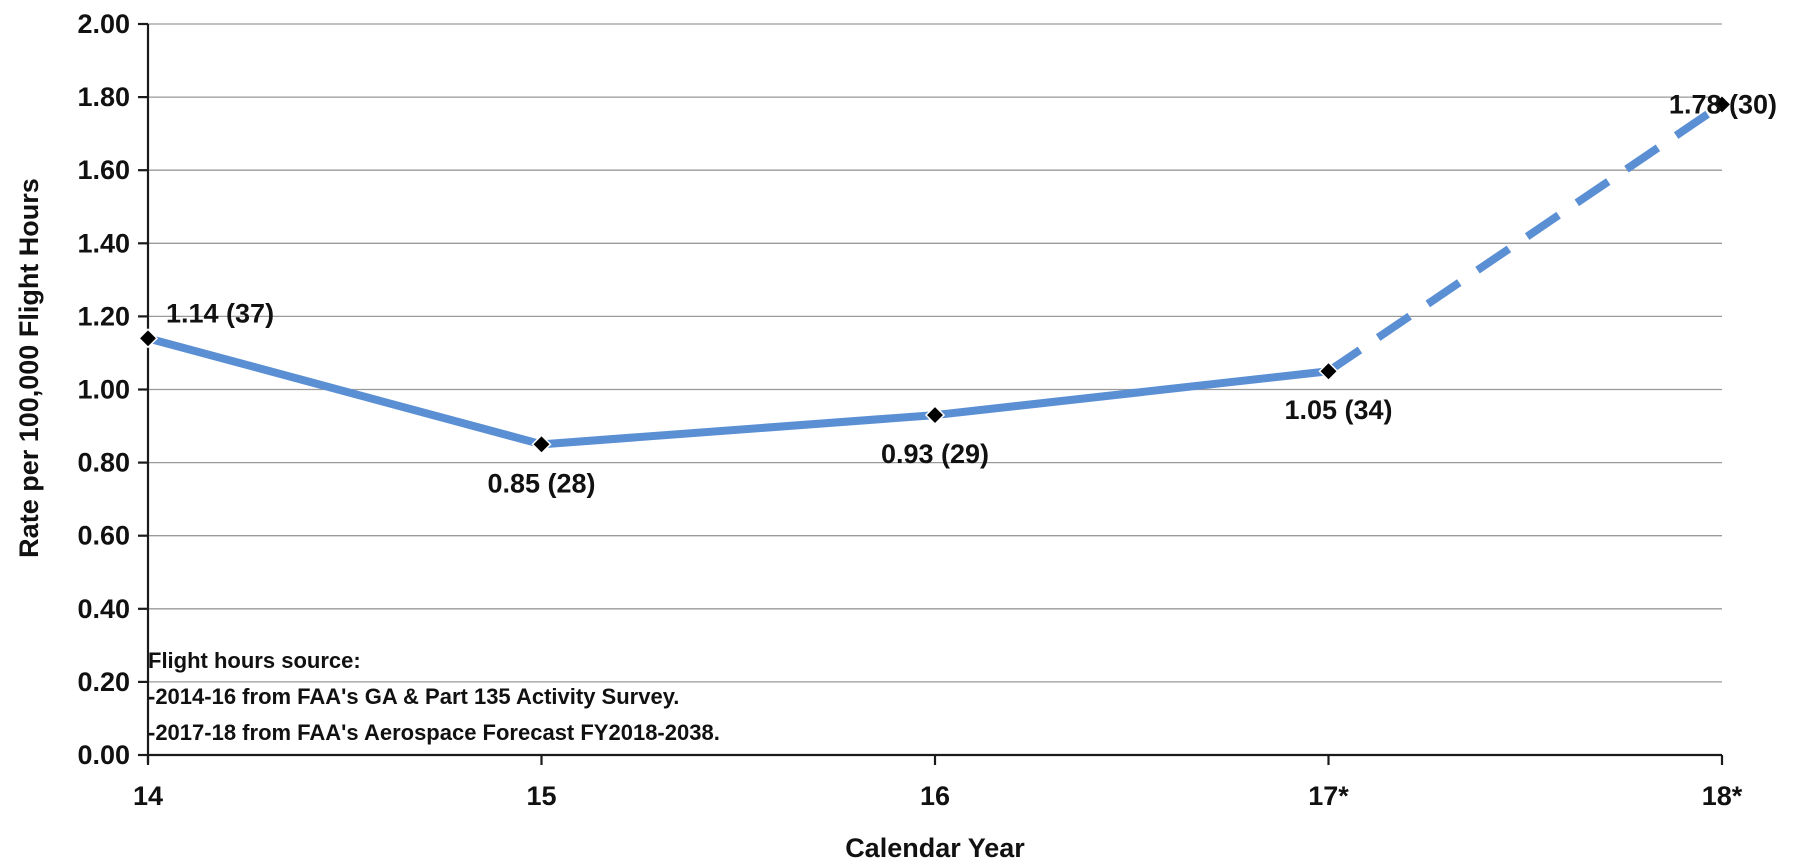 The width and height of the screenshot is (1809, 865). What do you see at coordinates (103, 755) in the screenshot?
I see `y-tick-label: 0.00` at bounding box center [103, 755].